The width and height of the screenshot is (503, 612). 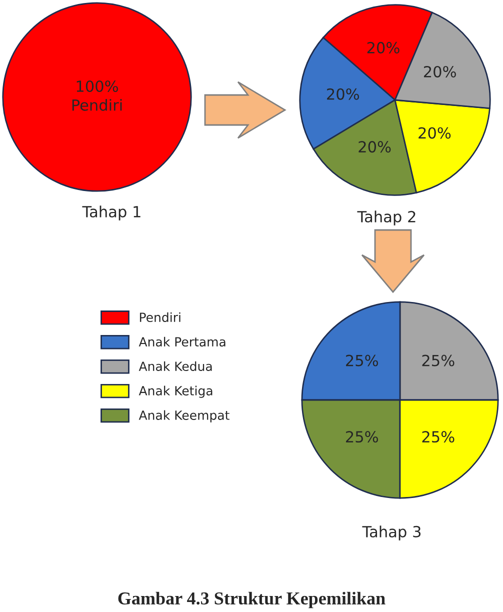 I want to click on text: Tahap 3, so click(x=391, y=533).